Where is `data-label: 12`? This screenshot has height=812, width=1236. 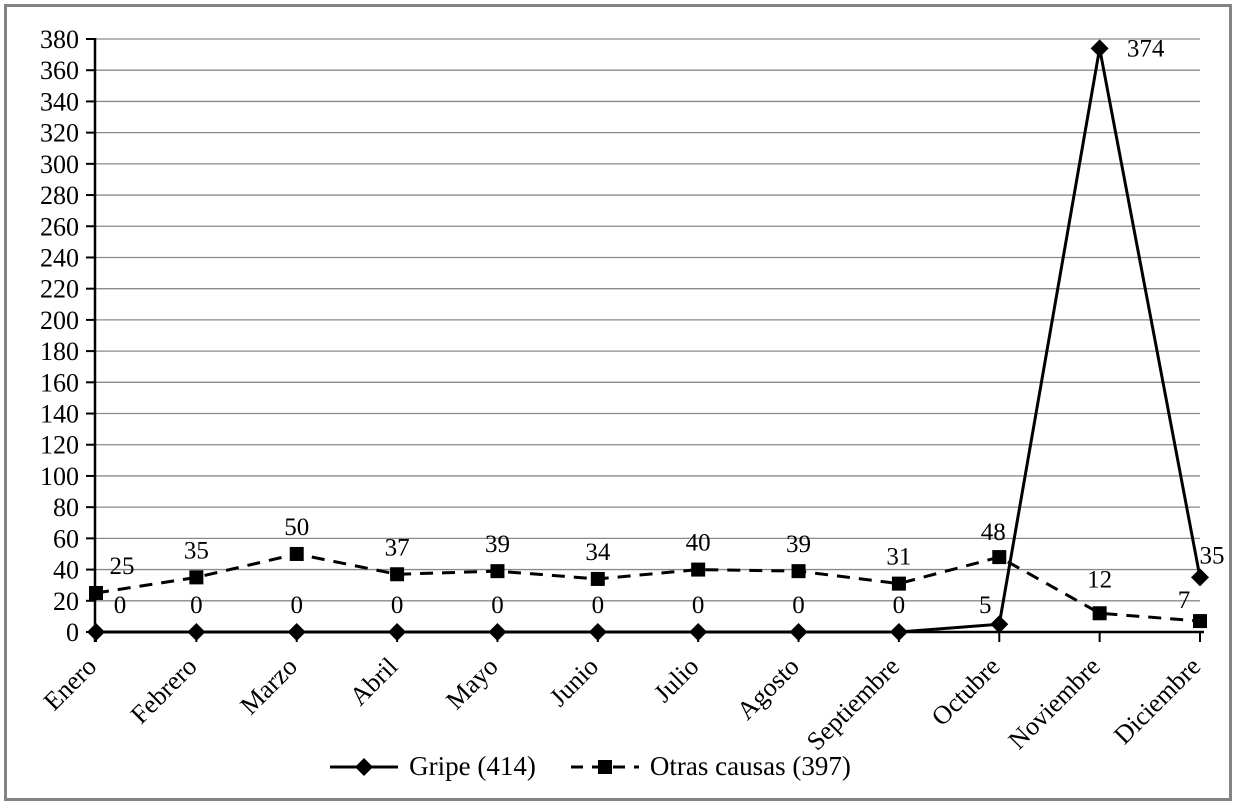 data-label: 12 is located at coordinates (1099, 579).